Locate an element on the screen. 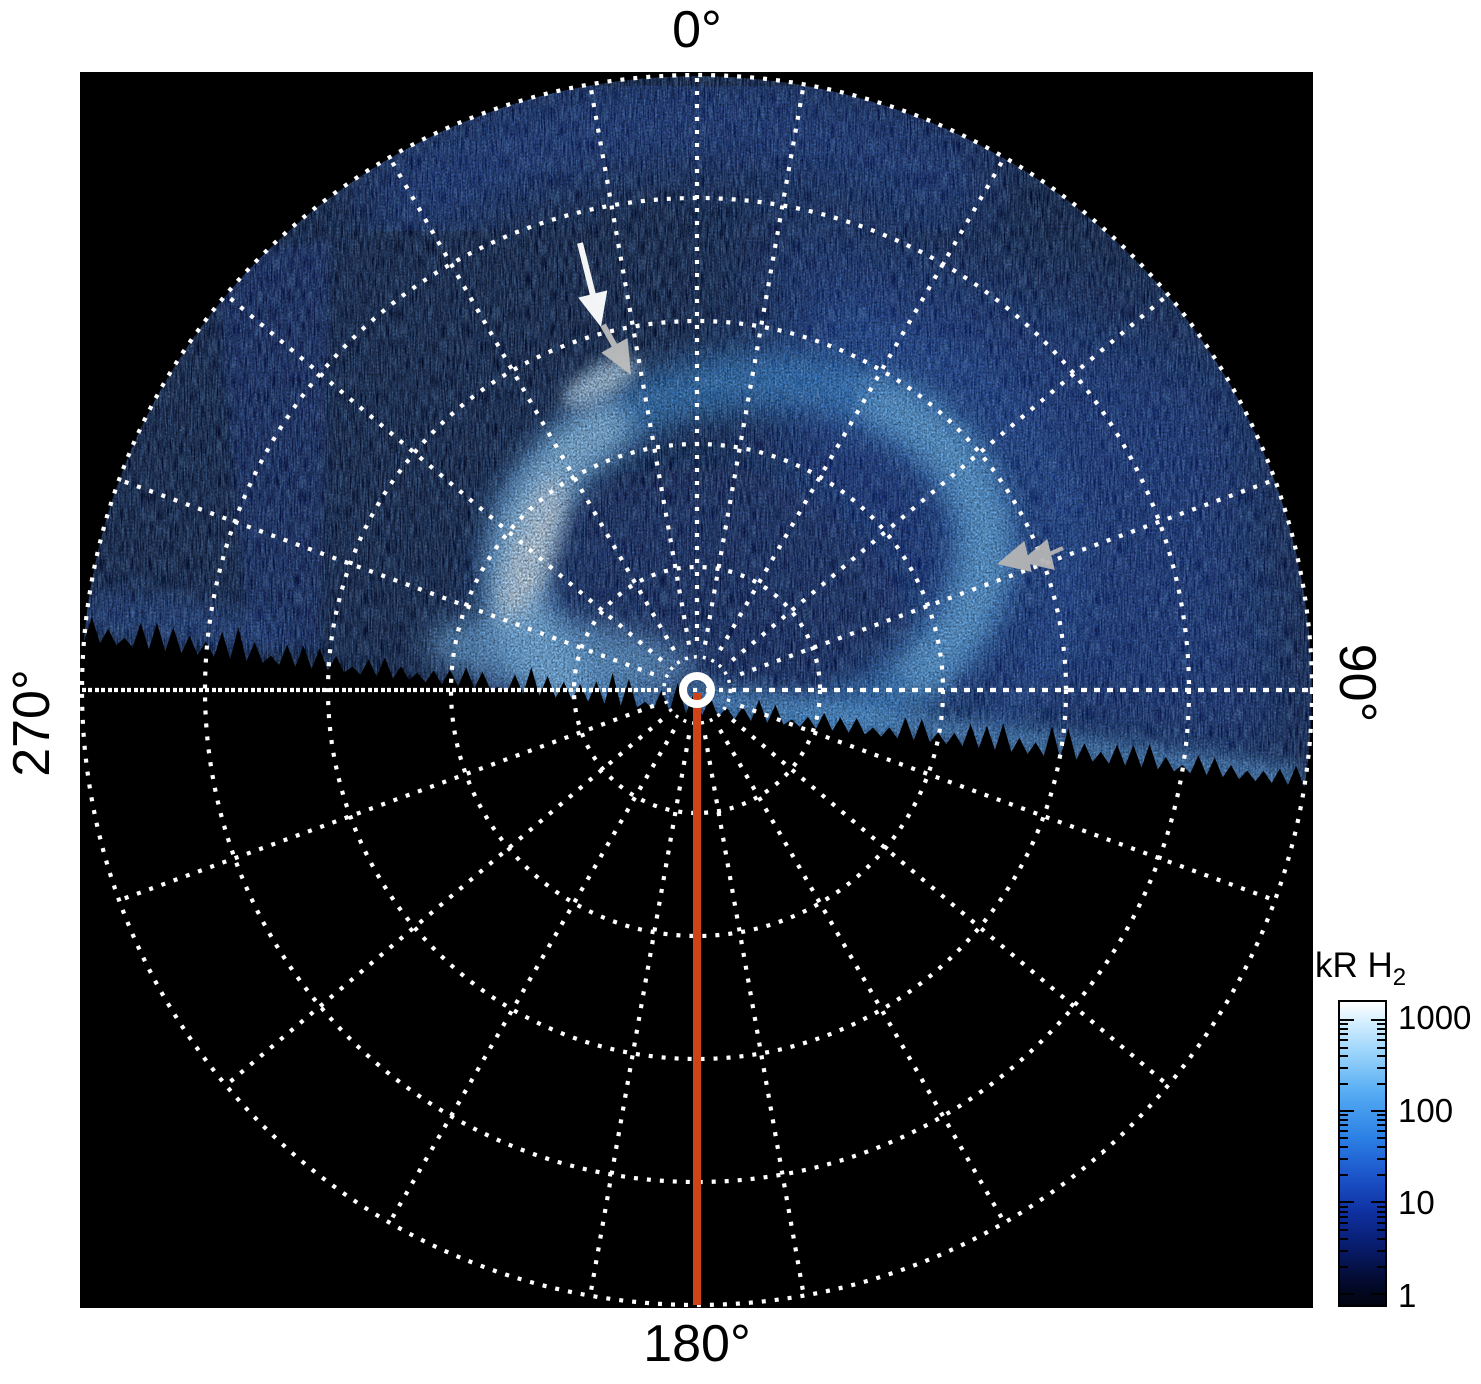 Image resolution: width=1481 pixels, height=1384 pixels. angle-label-left: 270° is located at coordinates (32, 723).